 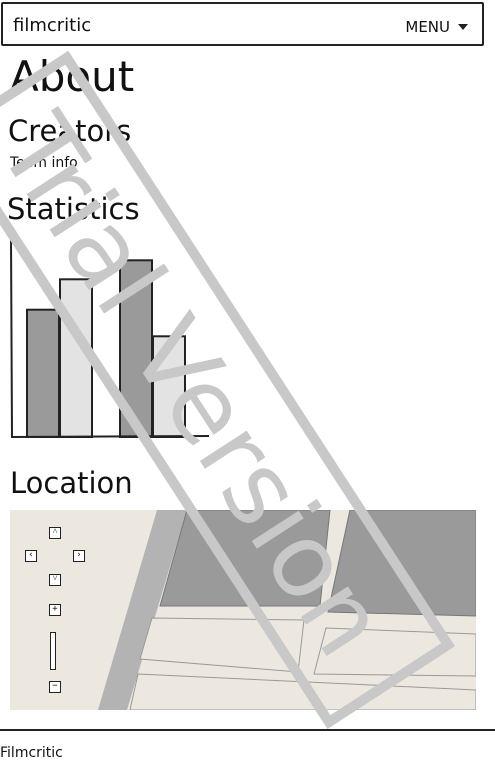 I want to click on footer-divider, so click(x=247, y=730).